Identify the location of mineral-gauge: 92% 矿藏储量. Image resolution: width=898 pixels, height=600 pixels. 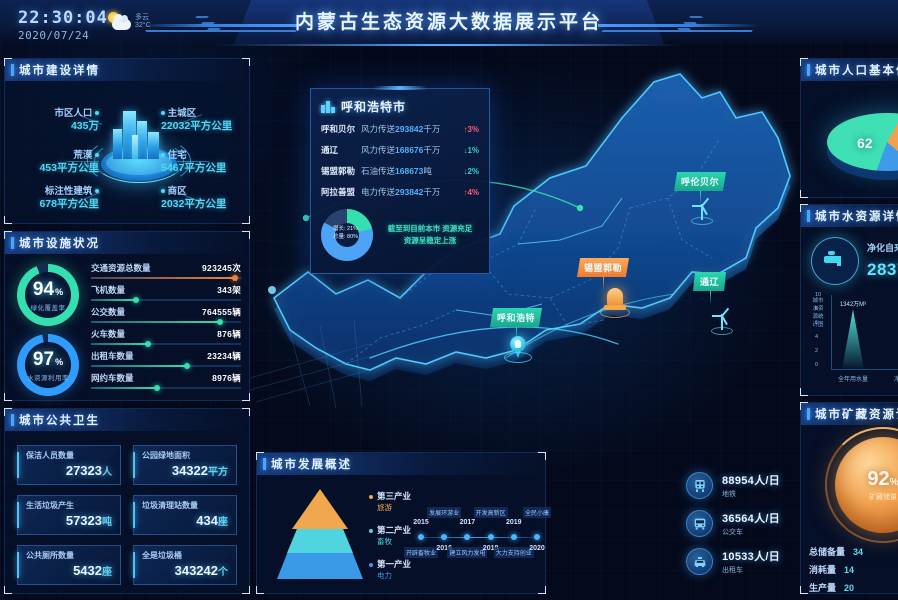
(866, 485).